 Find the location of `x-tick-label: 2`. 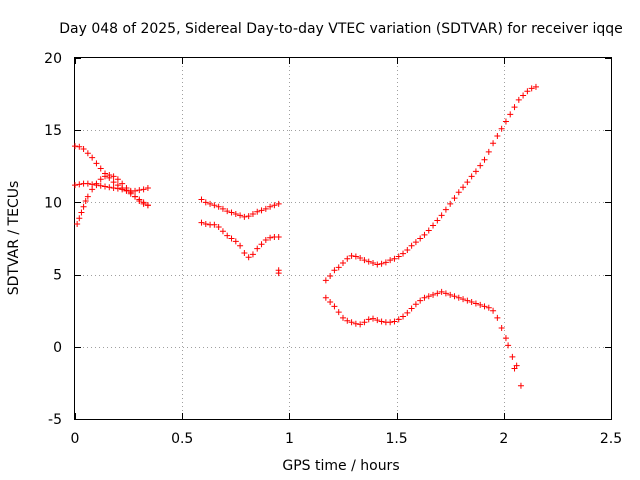

x-tick-label: 2 is located at coordinates (503, 439).